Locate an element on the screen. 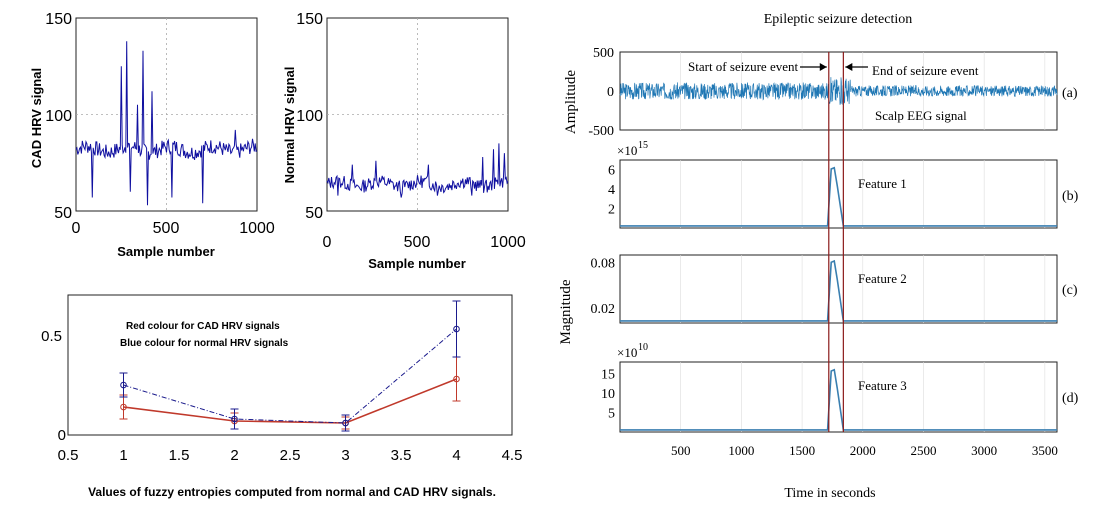  eeg-ytick-d: 5 is located at coordinates (611, 414).